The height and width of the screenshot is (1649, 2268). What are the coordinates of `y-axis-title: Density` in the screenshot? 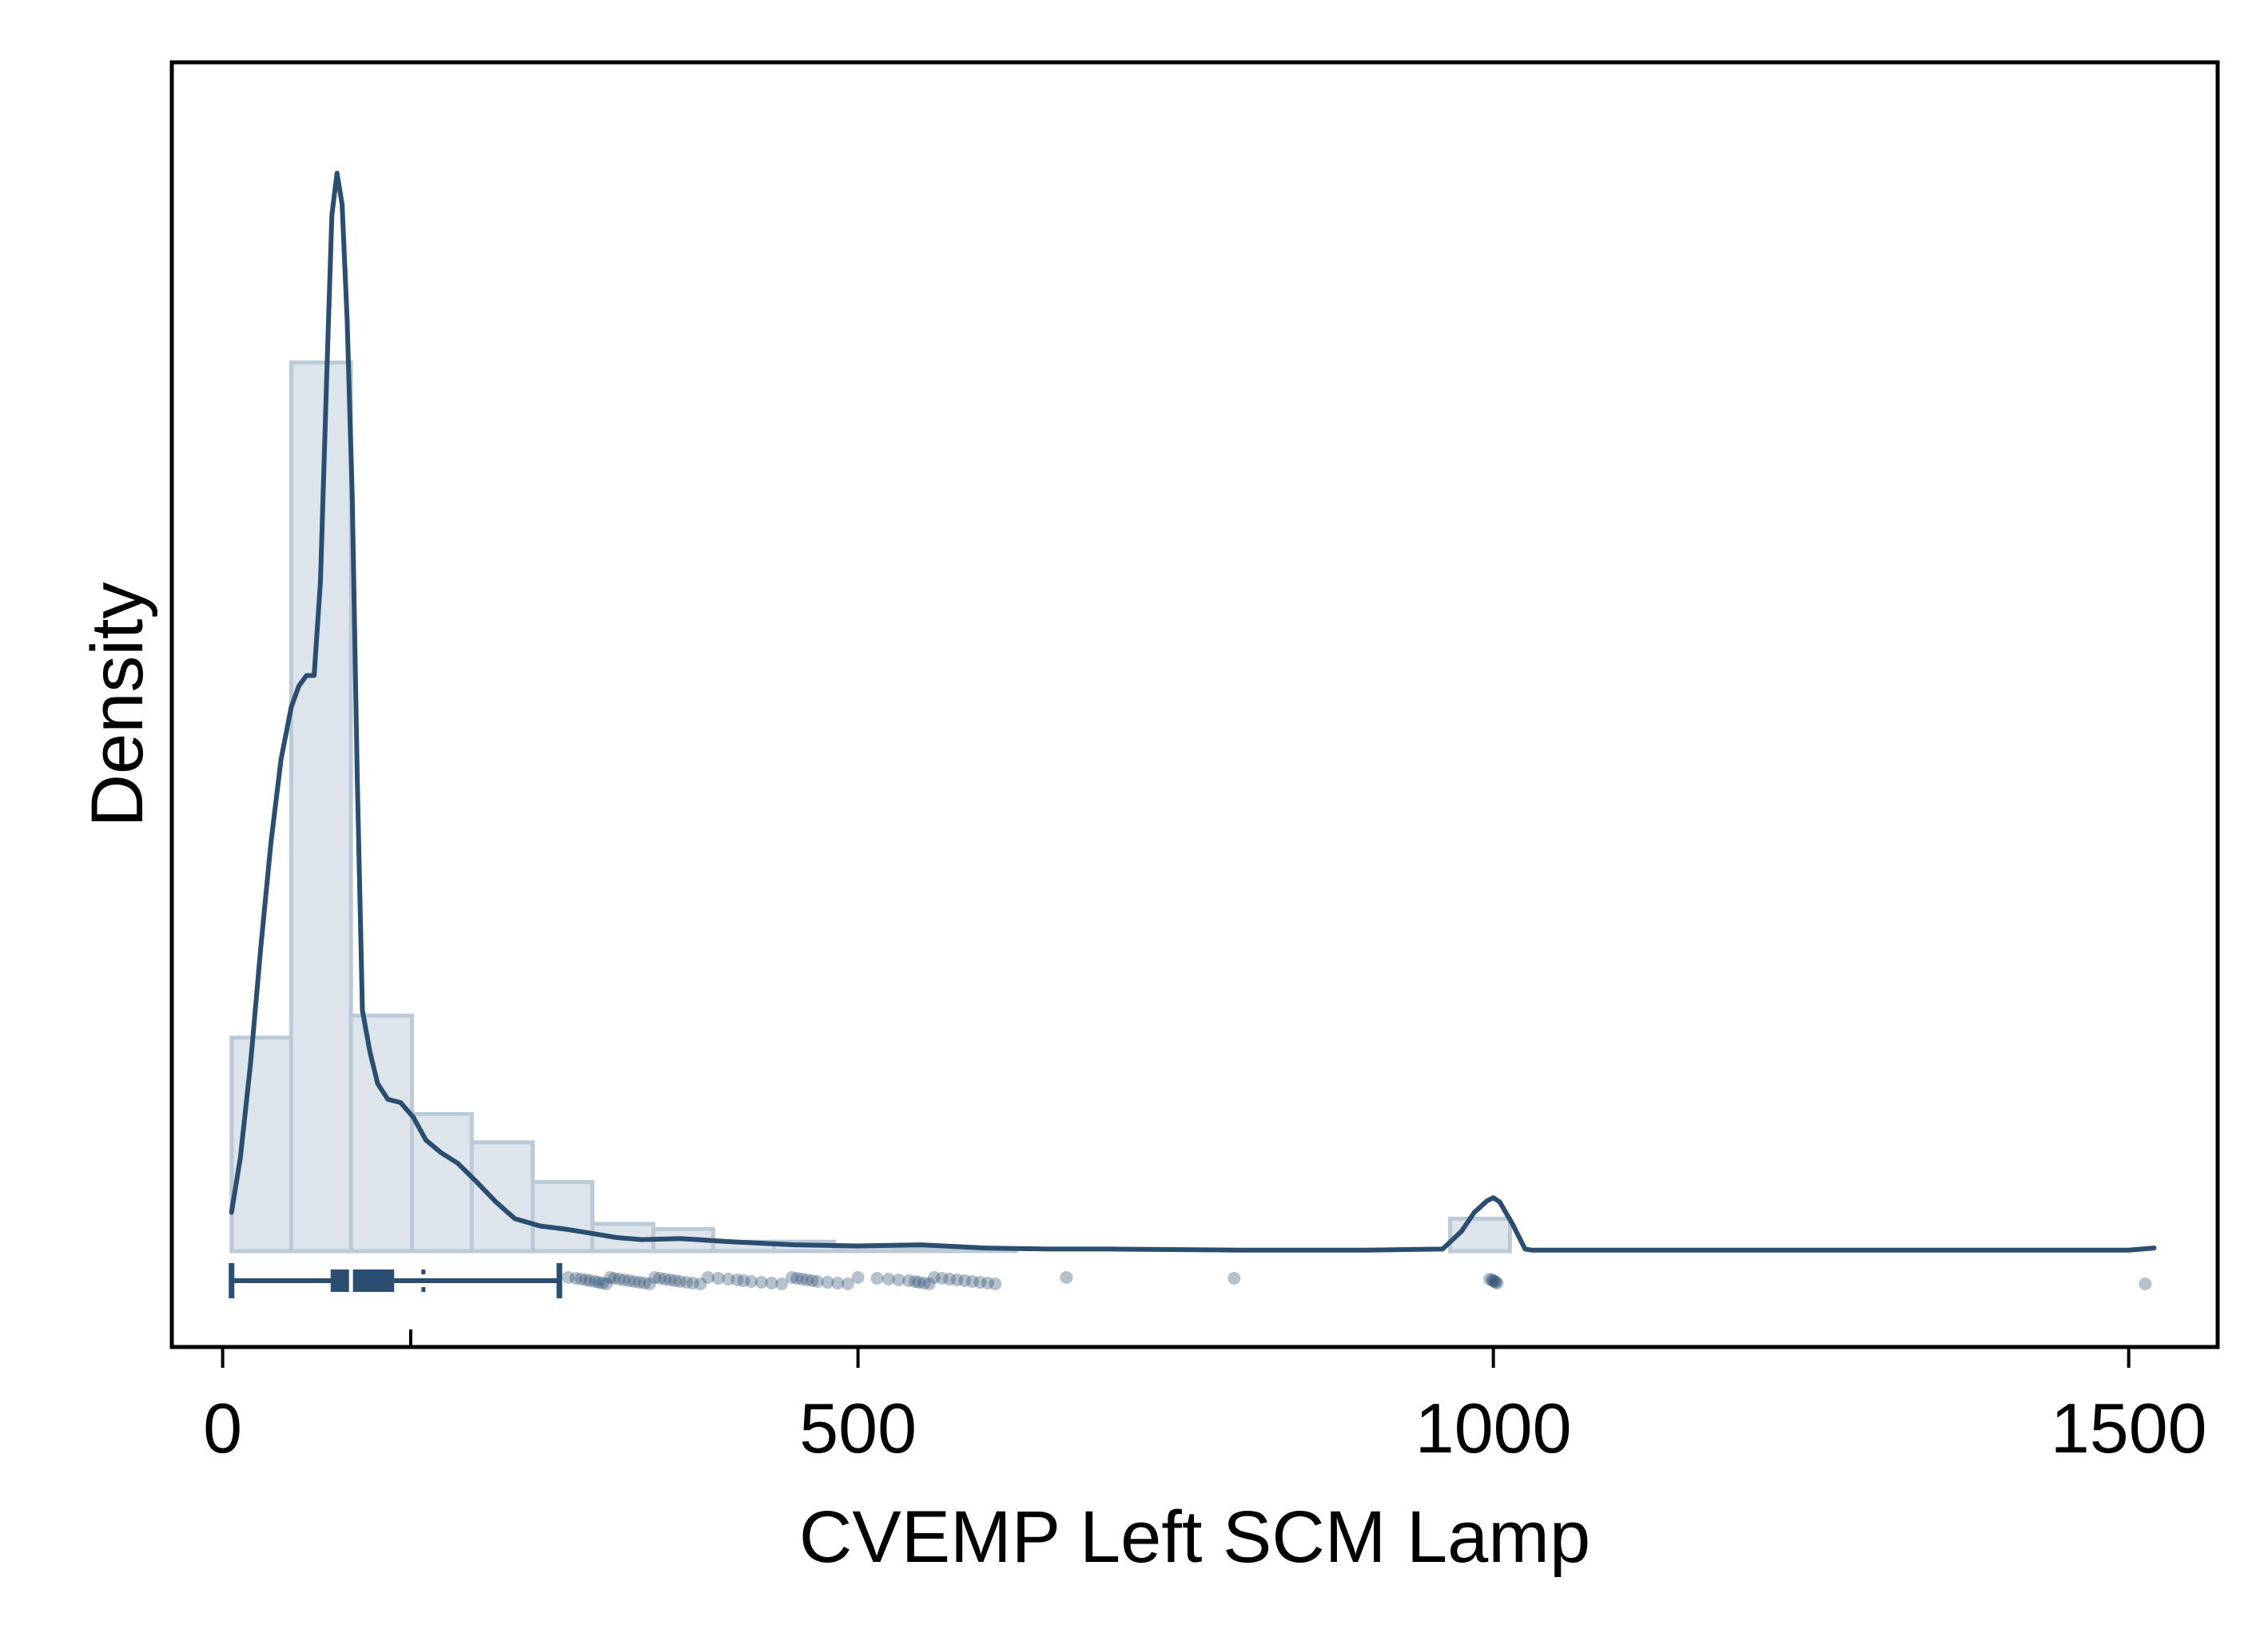 It's located at (117, 705).